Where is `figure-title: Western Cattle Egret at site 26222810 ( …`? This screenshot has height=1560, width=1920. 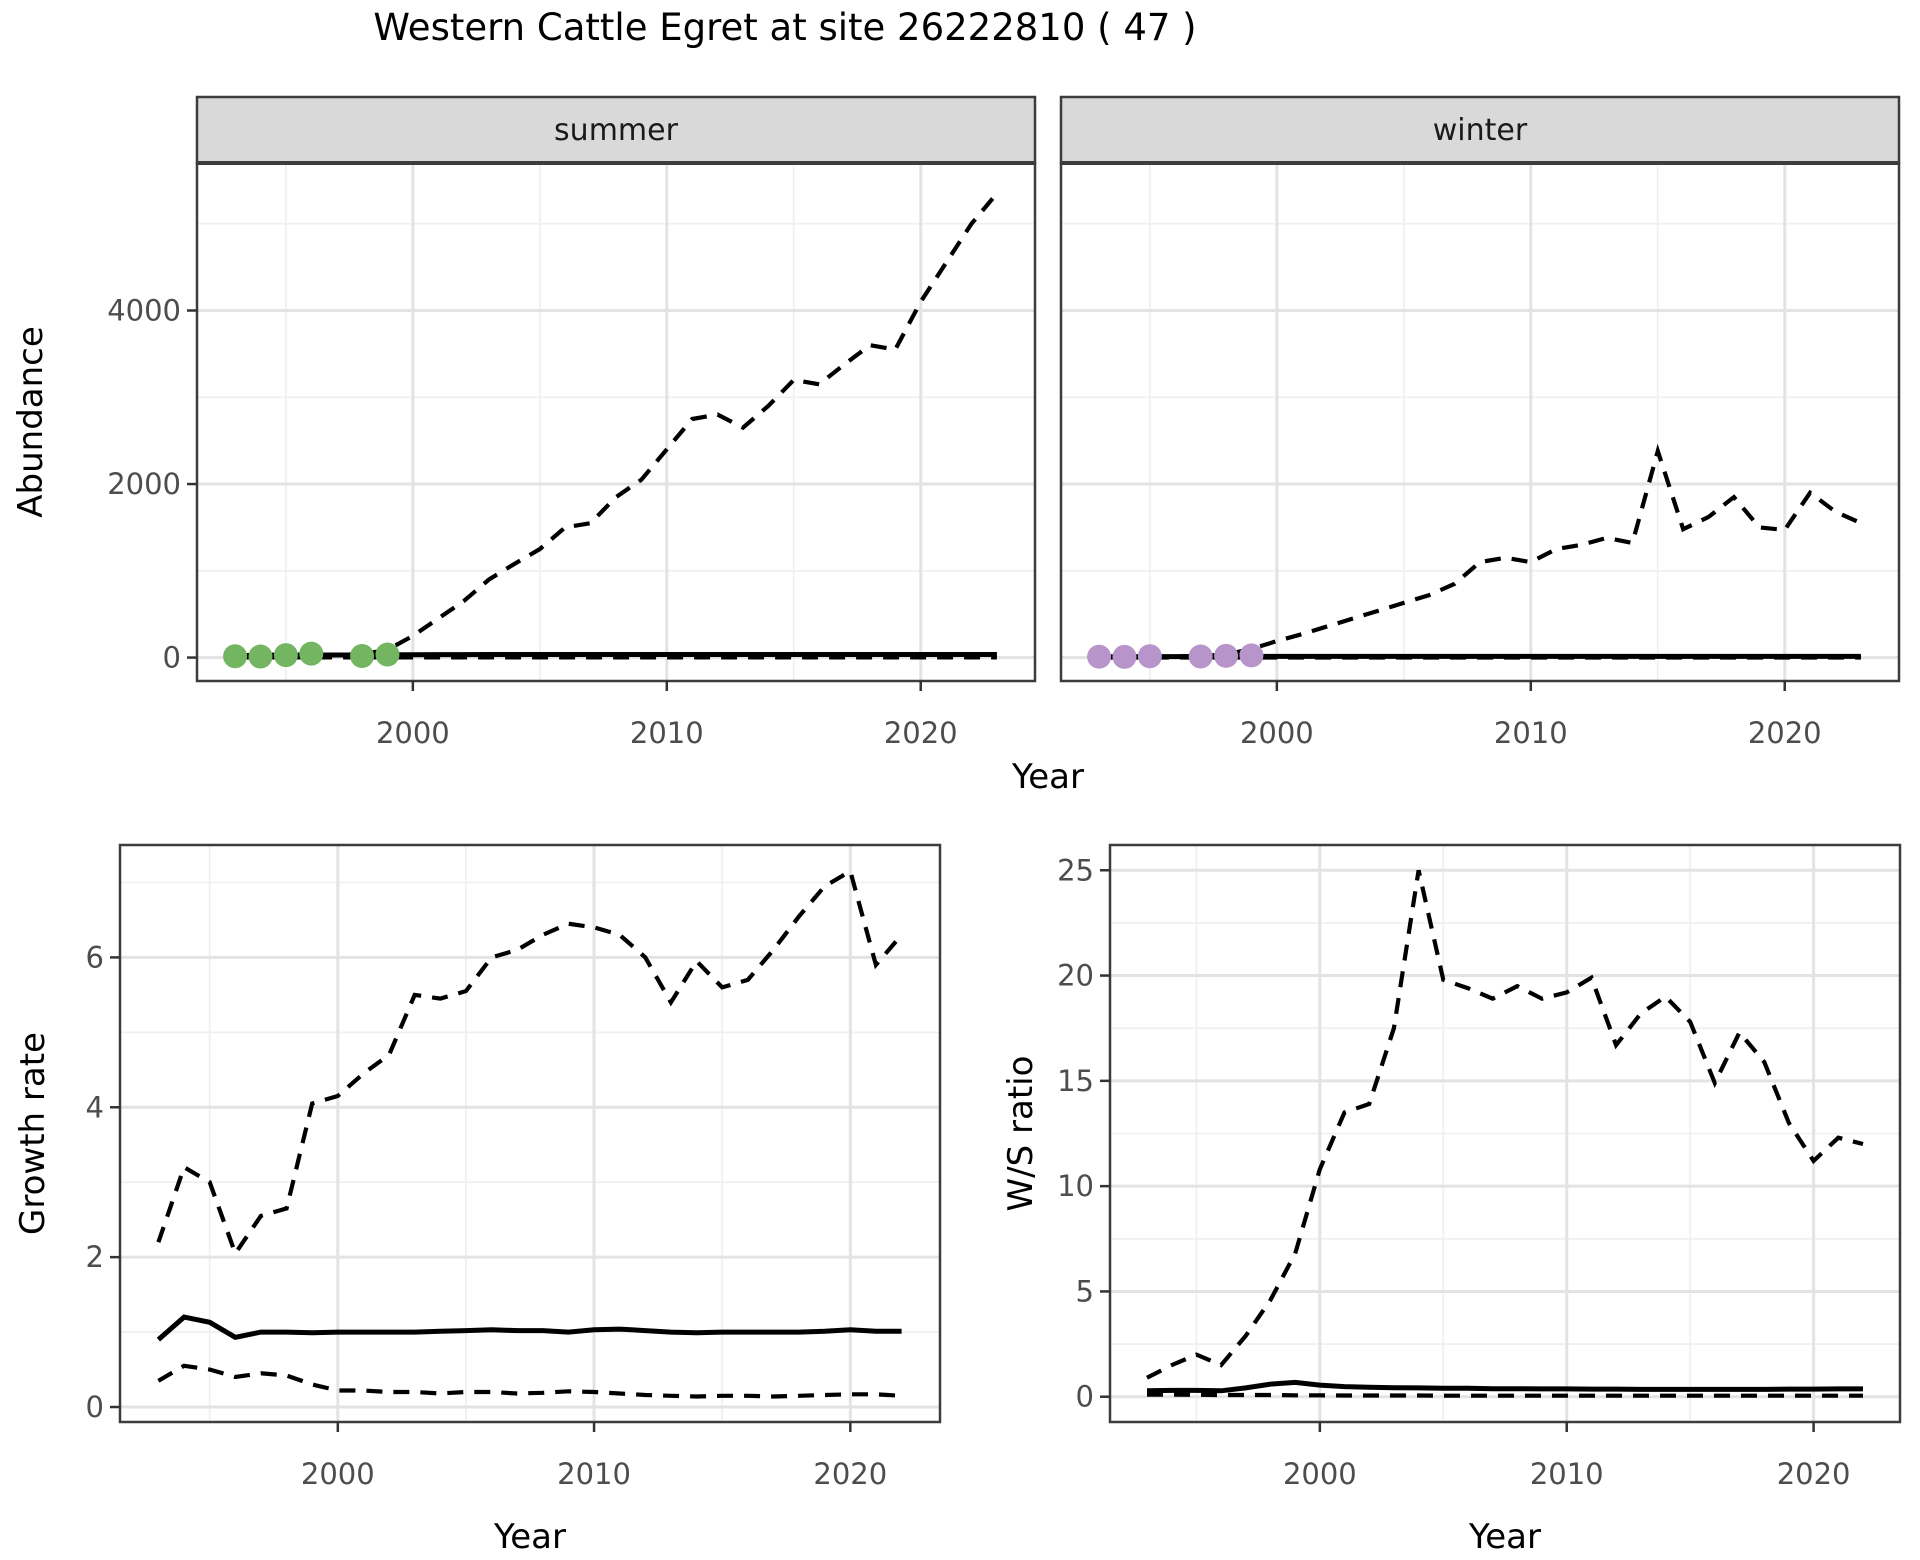
figure-title: Western Cattle Egret at site 26222810 ( … is located at coordinates (785, 27).